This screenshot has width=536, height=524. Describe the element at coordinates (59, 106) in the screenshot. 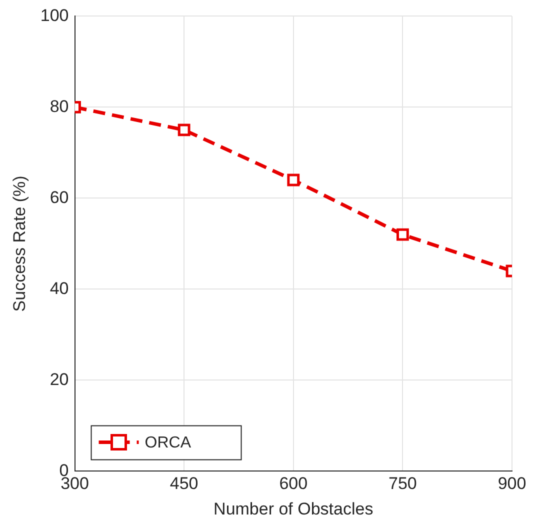

I see `y-tick-label: 80` at that location.